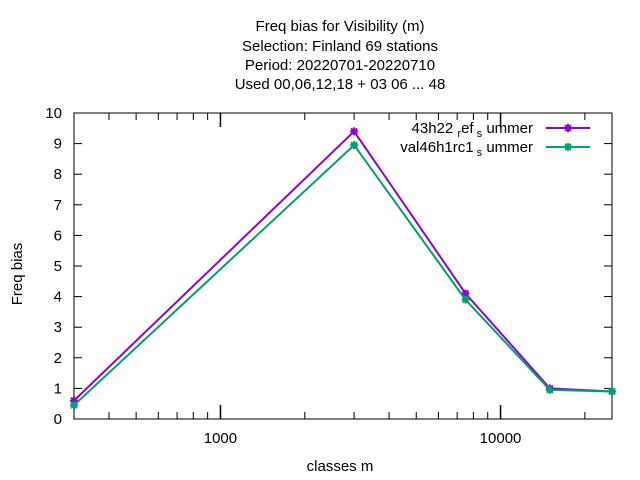 Image resolution: width=640 pixels, height=480 pixels. Describe the element at coordinates (58, 327) in the screenshot. I see `y-tick-label: 3` at that location.